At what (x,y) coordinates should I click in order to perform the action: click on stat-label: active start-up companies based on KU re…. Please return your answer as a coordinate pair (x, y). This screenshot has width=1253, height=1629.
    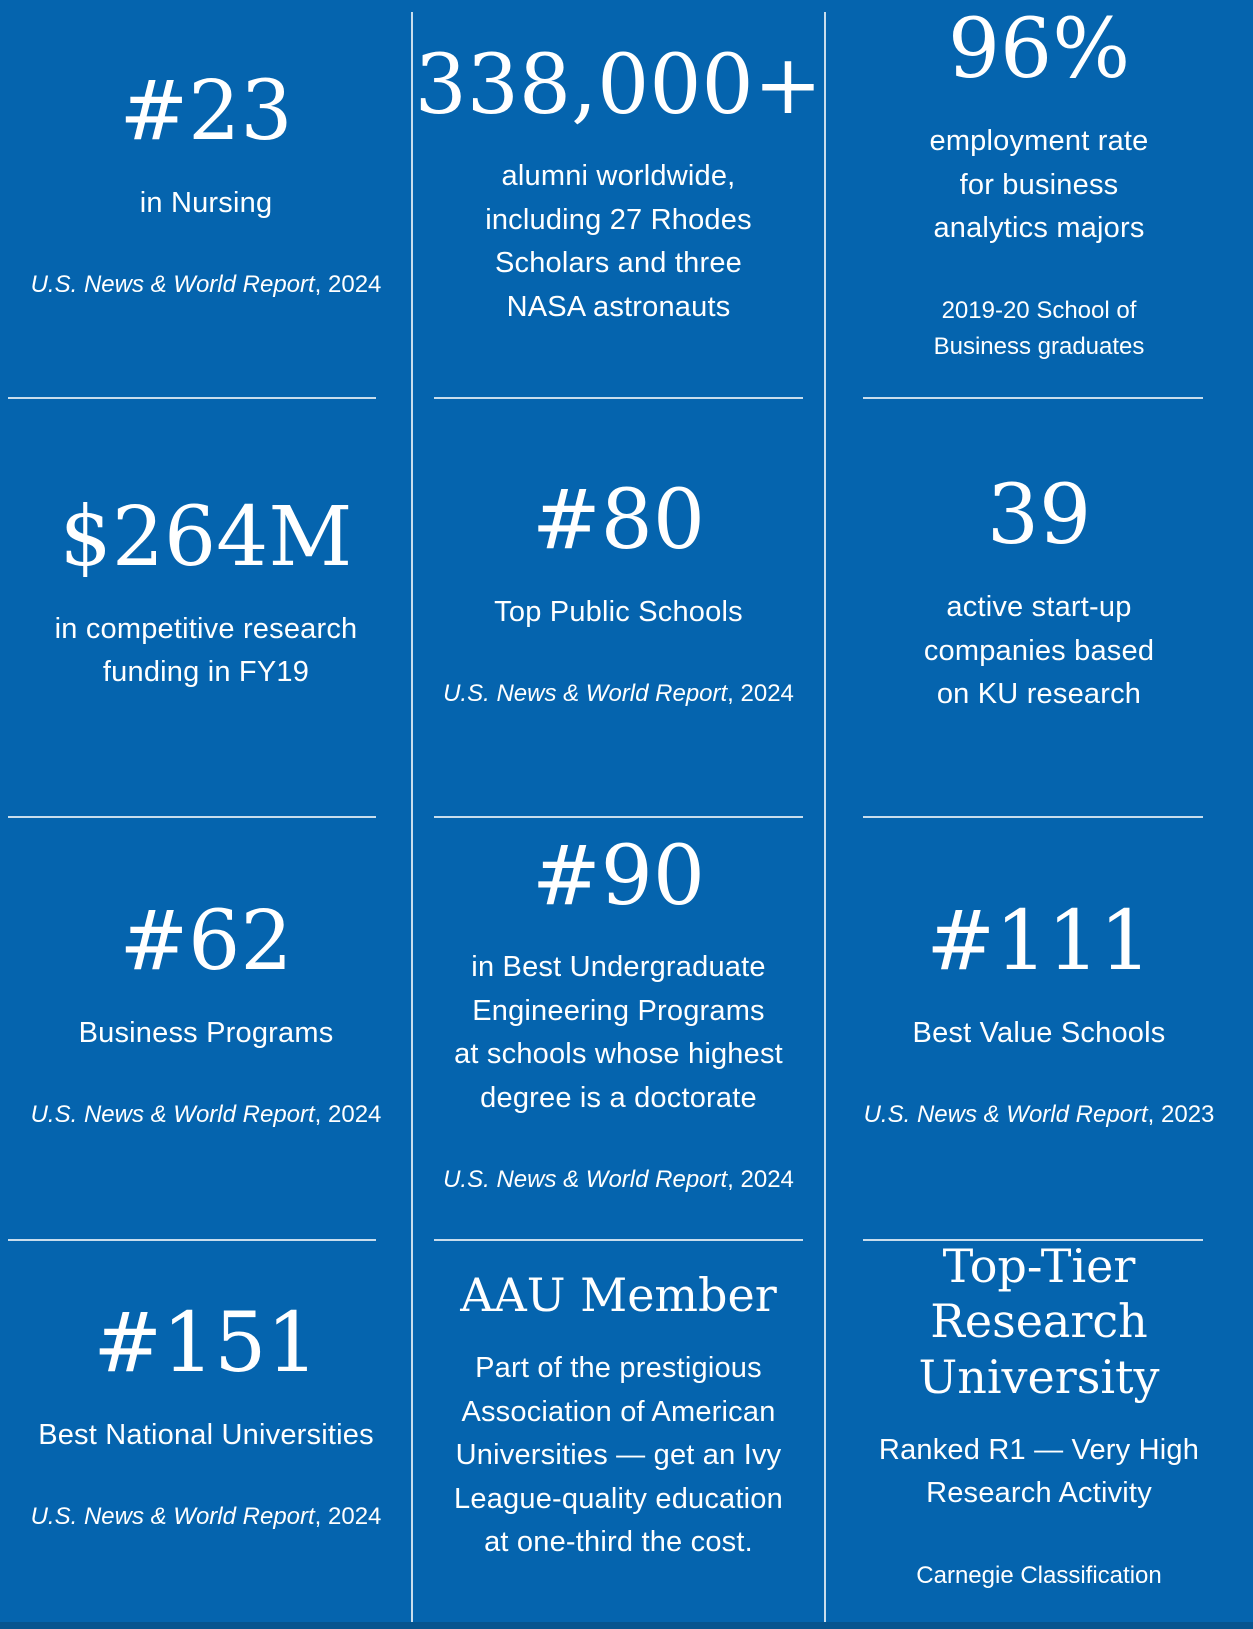
    Looking at the image, I should click on (1039, 651).